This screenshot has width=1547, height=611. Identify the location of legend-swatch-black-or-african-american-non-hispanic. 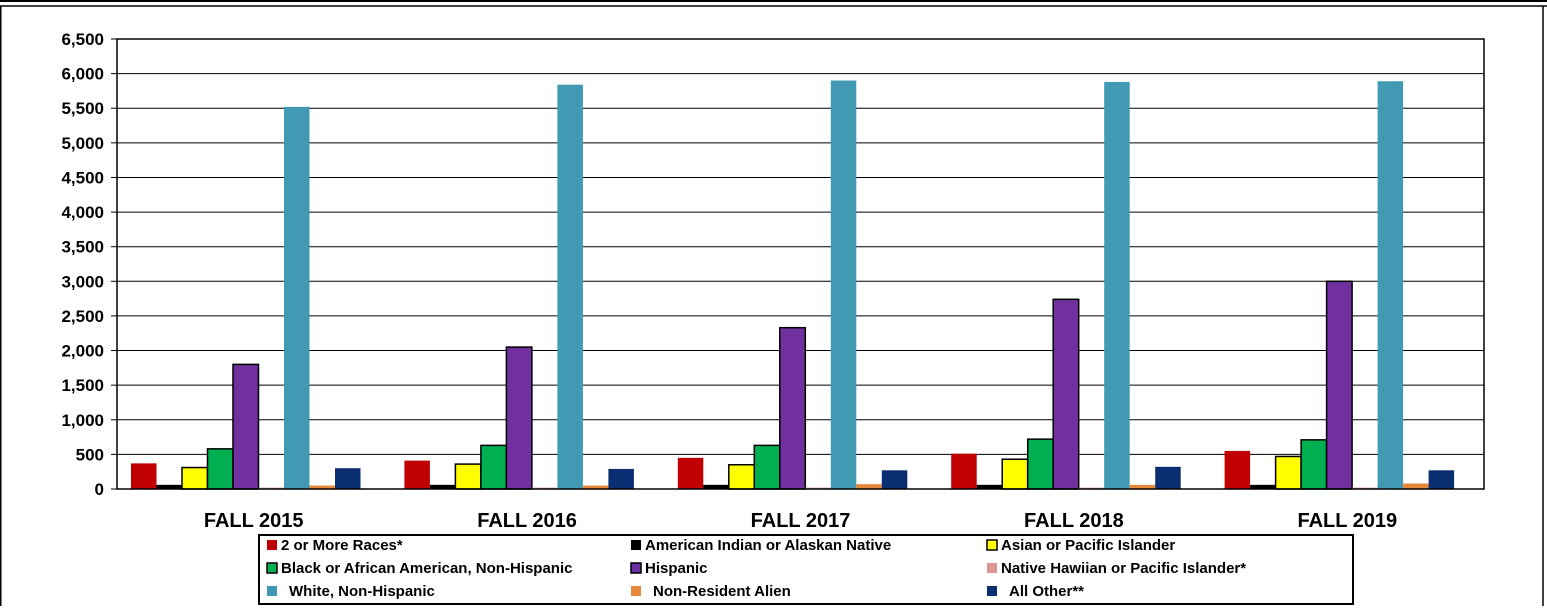
(272, 568).